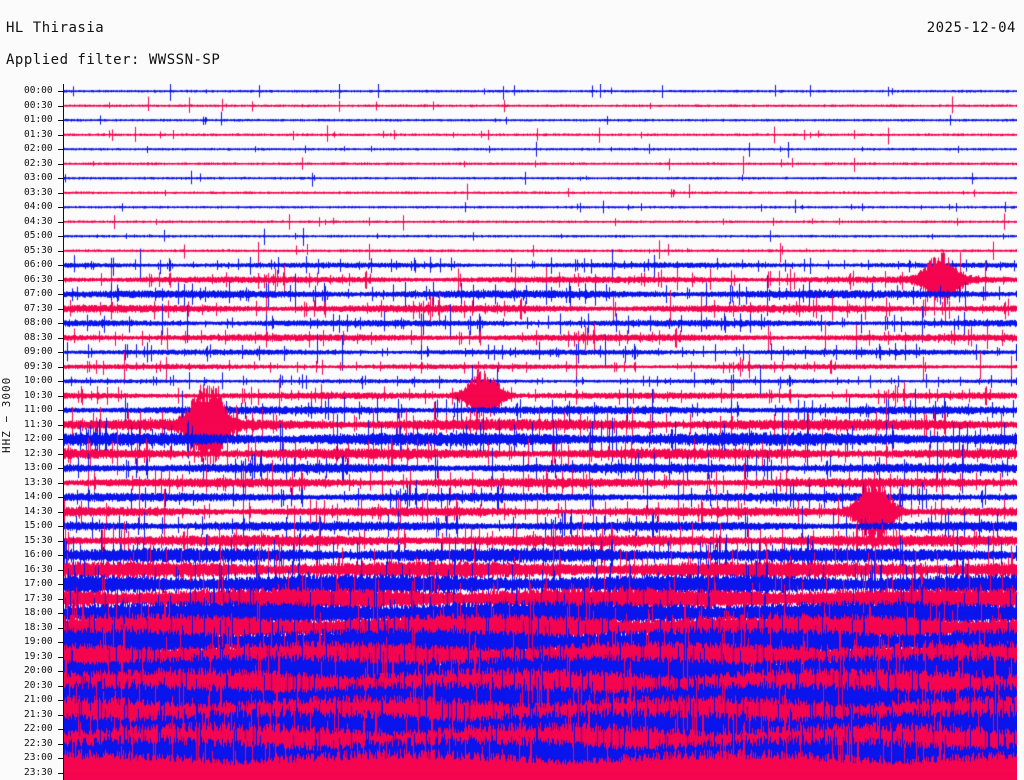 The width and height of the screenshot is (1024, 780). I want to click on record-date: 2025-12-04, so click(971, 28).